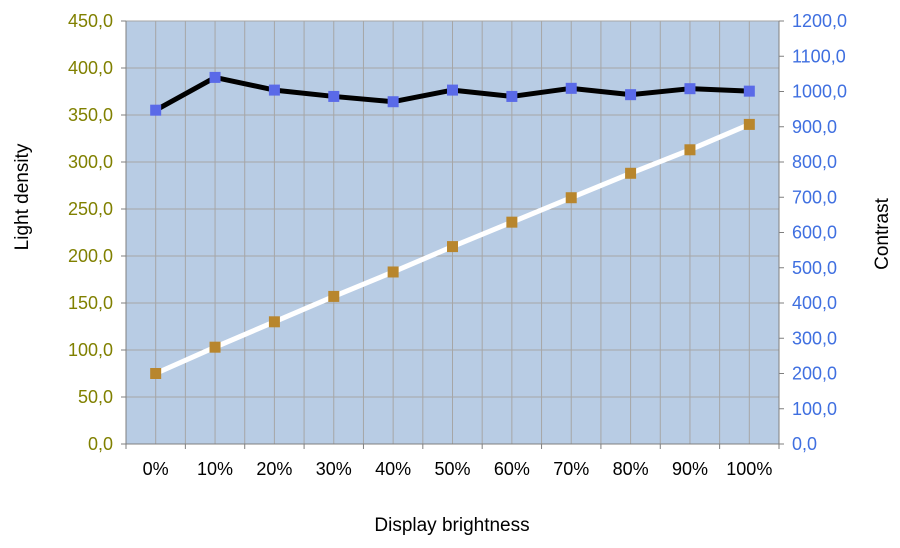 The width and height of the screenshot is (900, 548). I want to click on y-right-tick-label: 200,0, so click(814, 374).